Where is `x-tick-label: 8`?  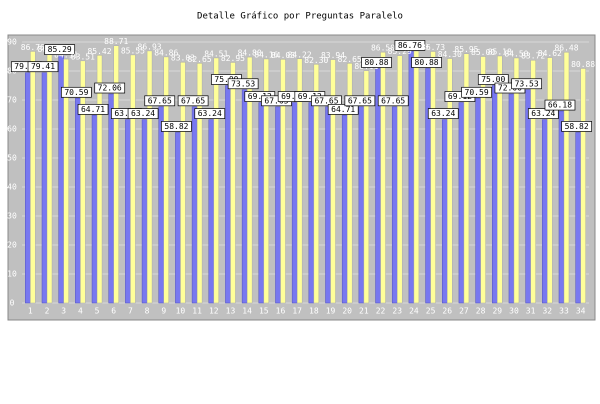
x-tick-label: 8 is located at coordinates (147, 311).